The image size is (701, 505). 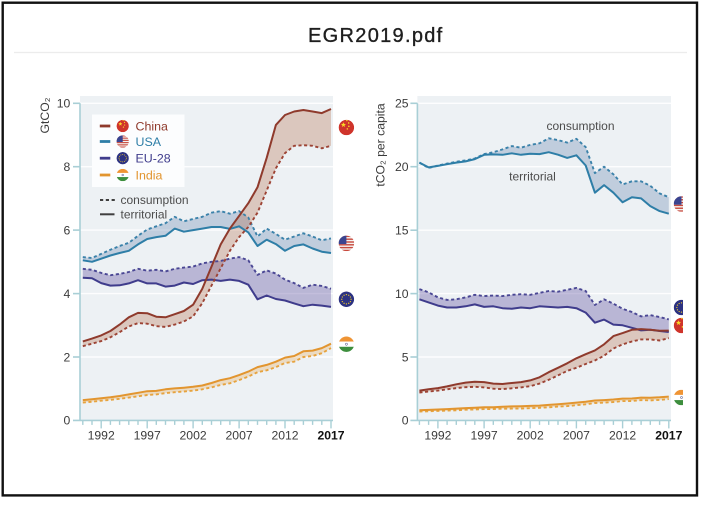 I want to click on svg-text: EGR2019.pdf, so click(x=376, y=36).